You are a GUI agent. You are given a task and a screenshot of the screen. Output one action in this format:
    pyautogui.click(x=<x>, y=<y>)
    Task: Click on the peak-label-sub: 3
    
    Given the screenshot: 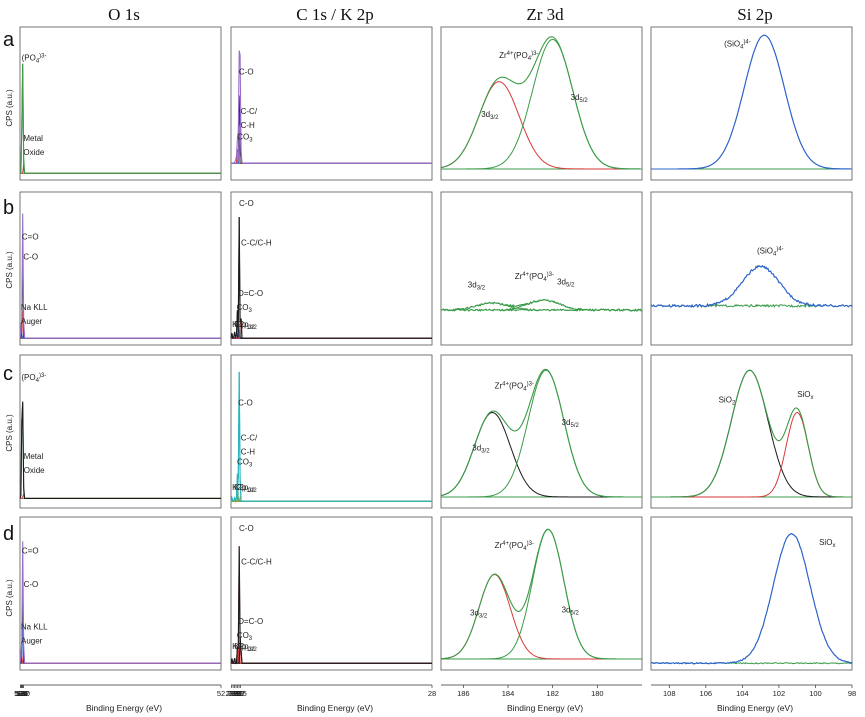 What is the action you would take?
    pyautogui.click(x=251, y=140)
    